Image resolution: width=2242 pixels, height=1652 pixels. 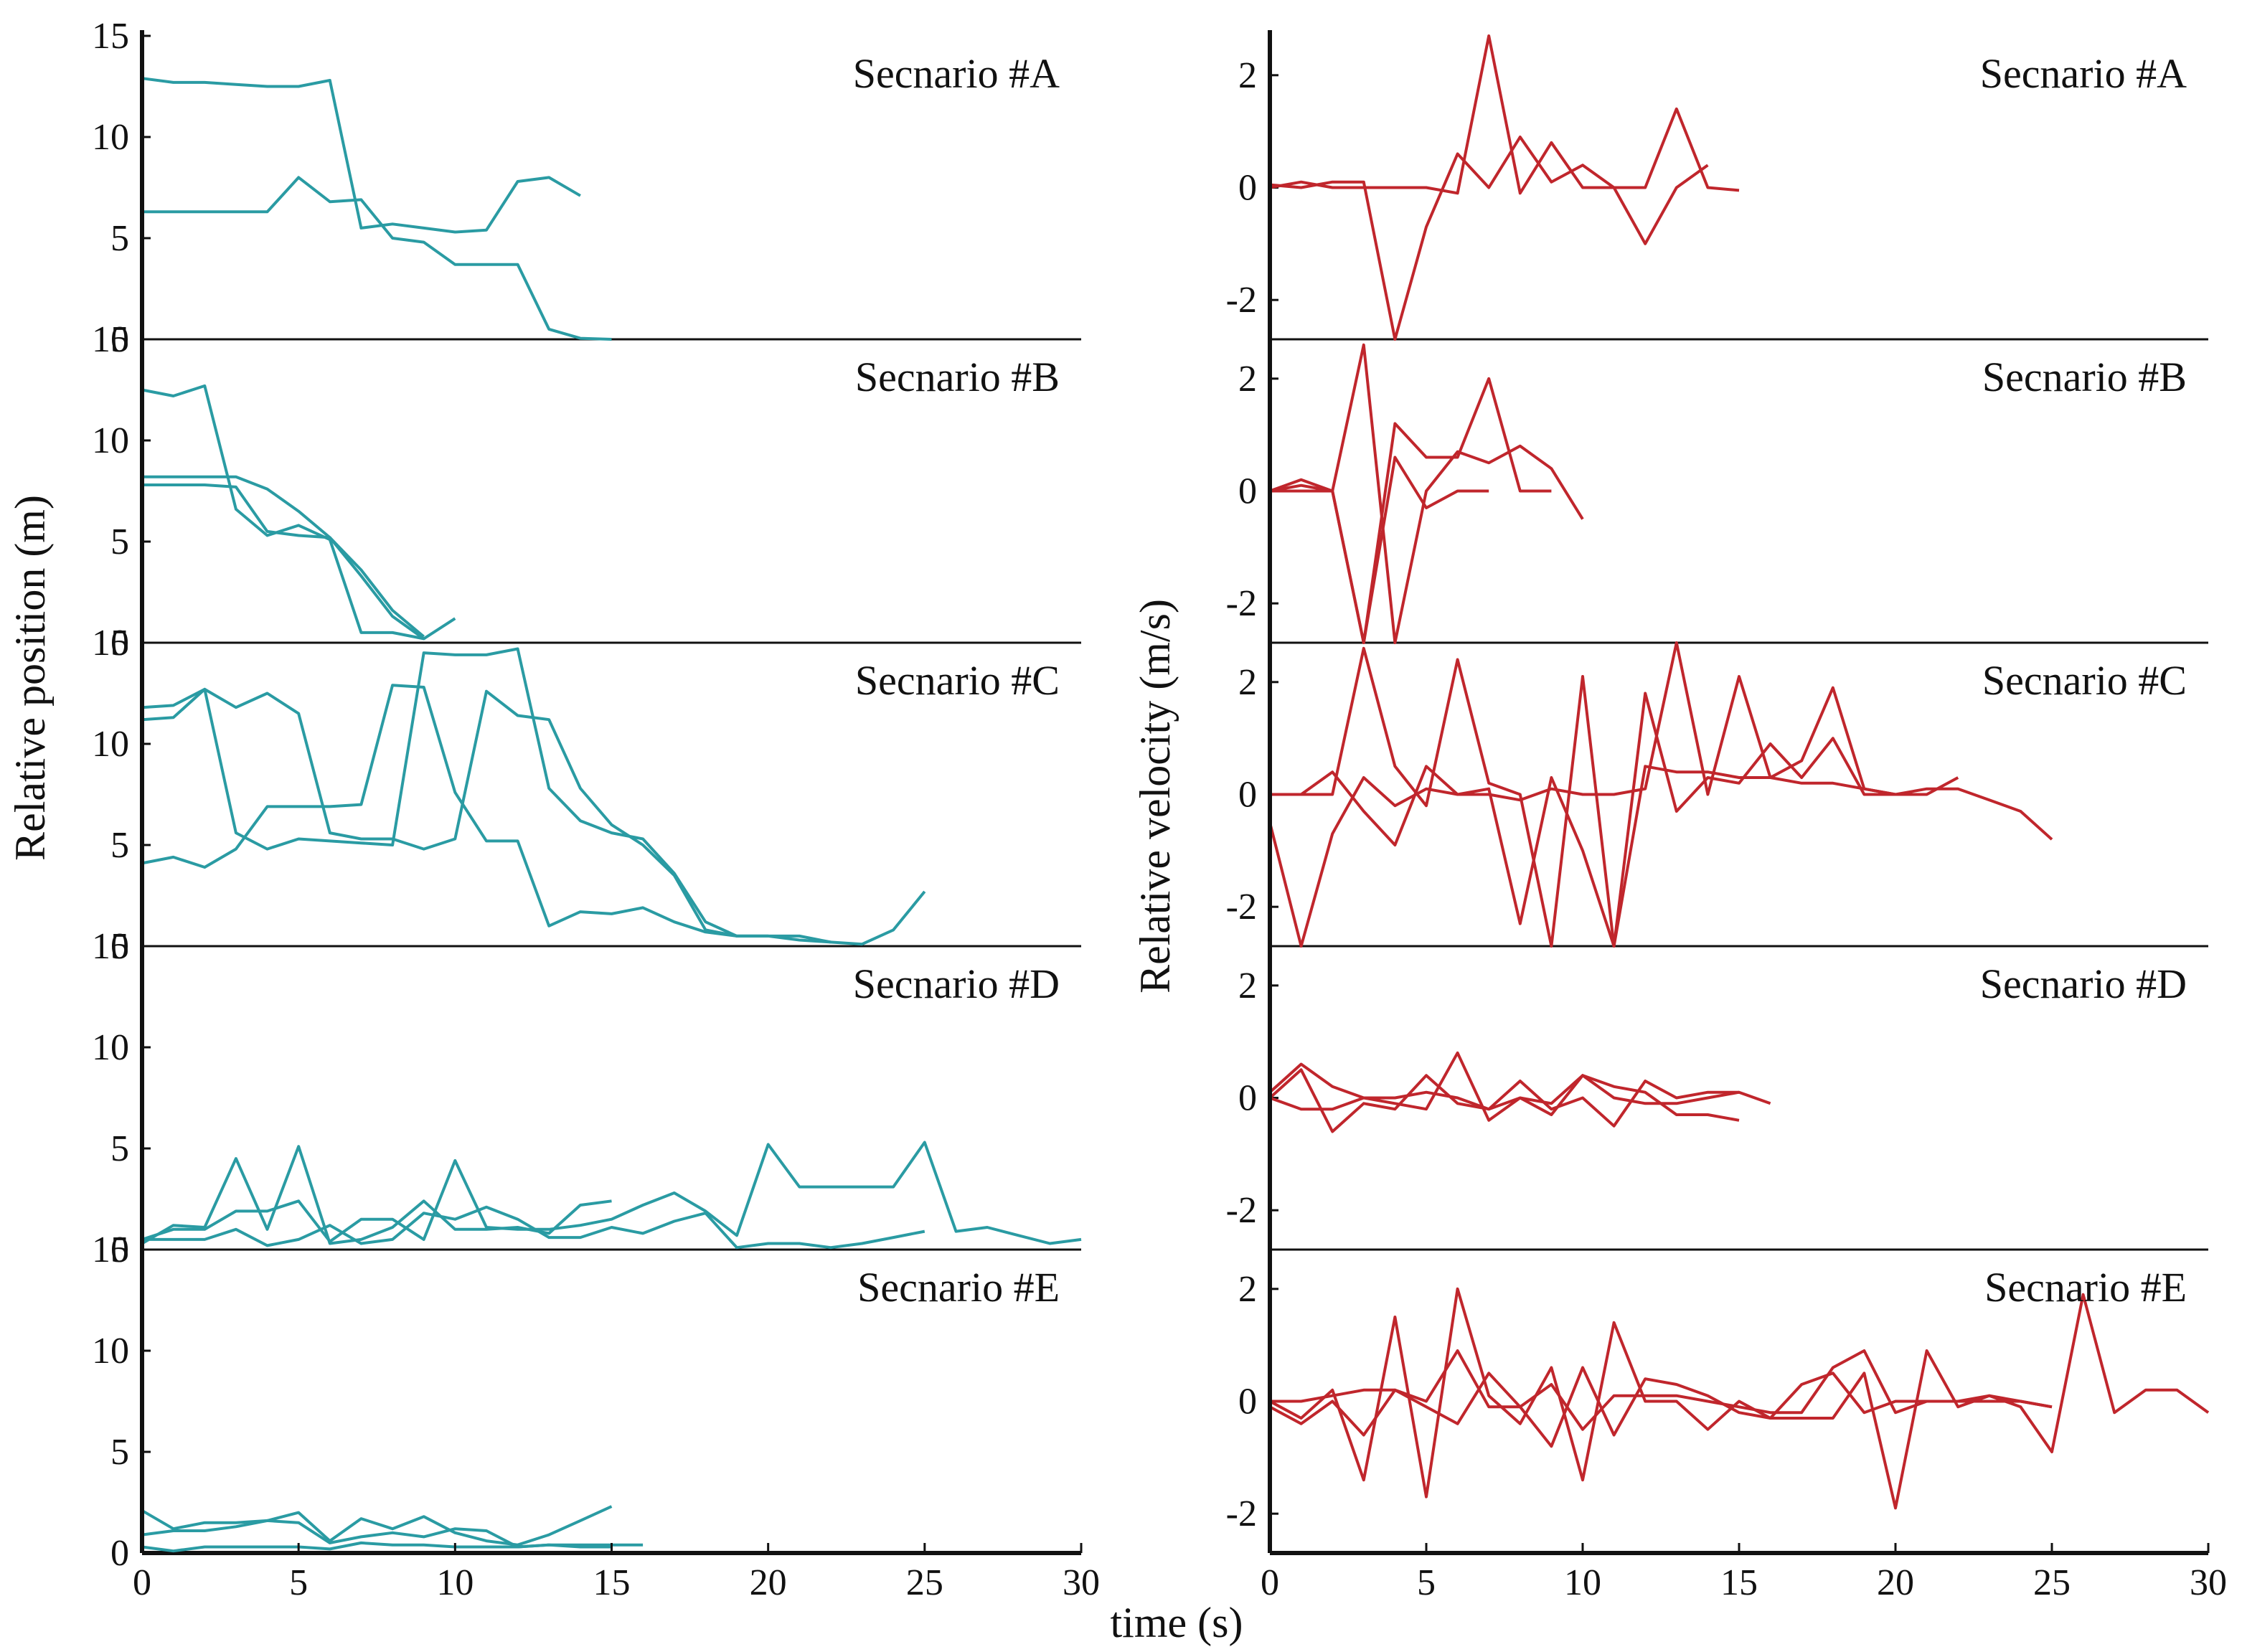 I want to click on velocity-xtick-label: 20, so click(x=1895, y=1582).